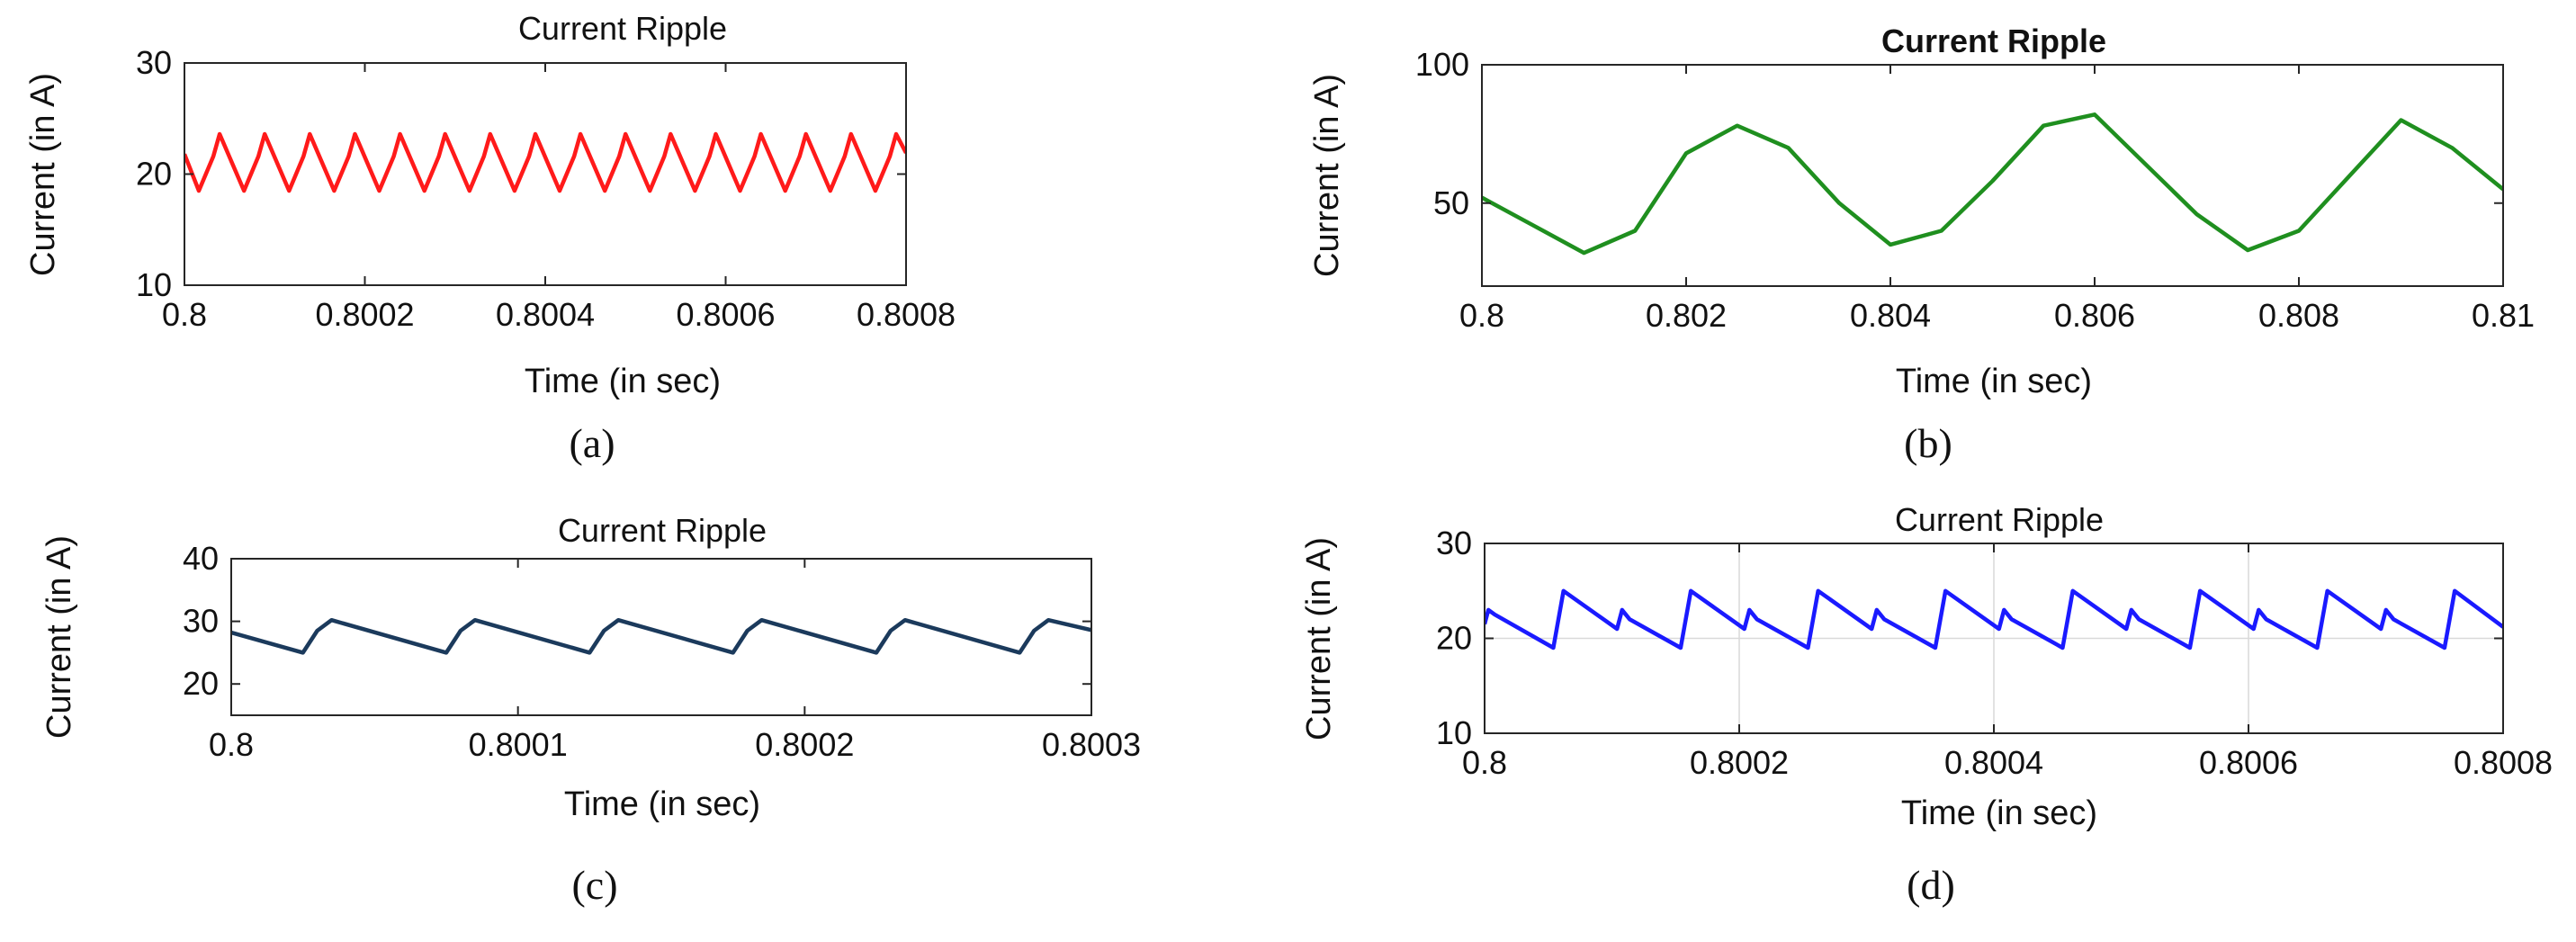  What do you see at coordinates (519, 744) in the screenshot?
I see `x-tick-label: 0.8001` at bounding box center [519, 744].